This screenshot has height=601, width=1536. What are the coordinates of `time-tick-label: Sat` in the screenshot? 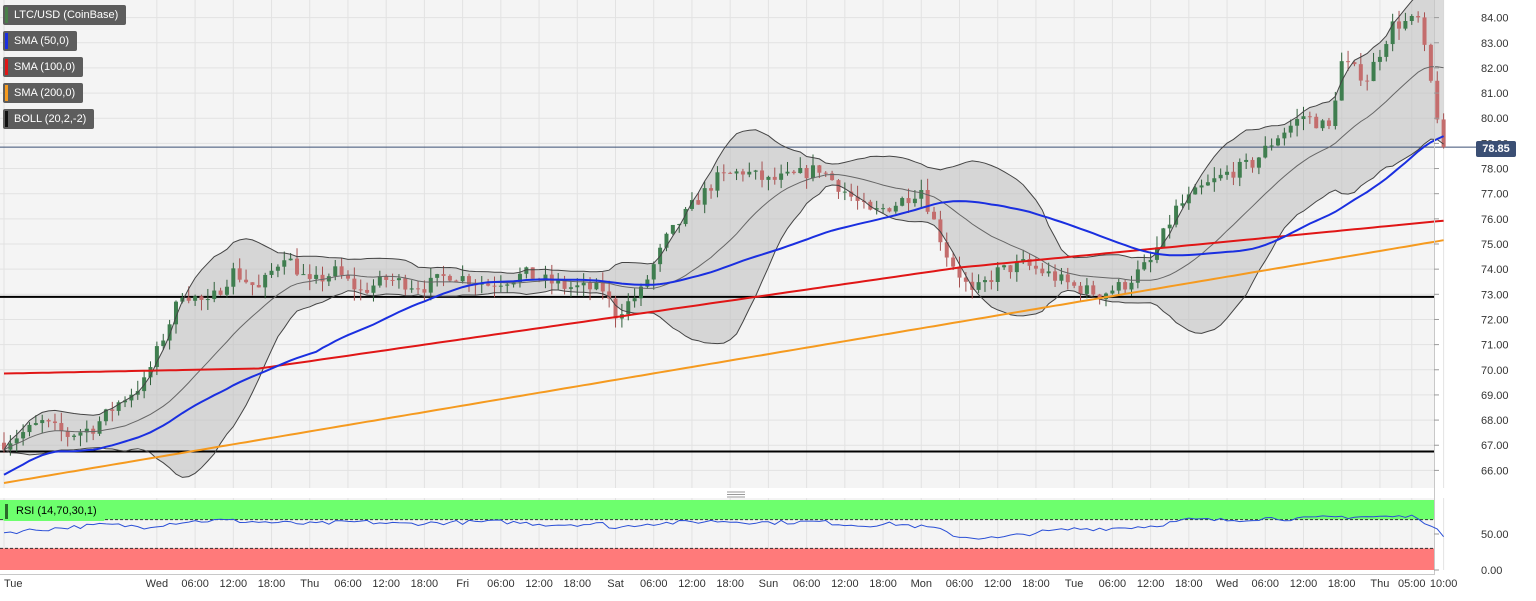 It's located at (615, 584).